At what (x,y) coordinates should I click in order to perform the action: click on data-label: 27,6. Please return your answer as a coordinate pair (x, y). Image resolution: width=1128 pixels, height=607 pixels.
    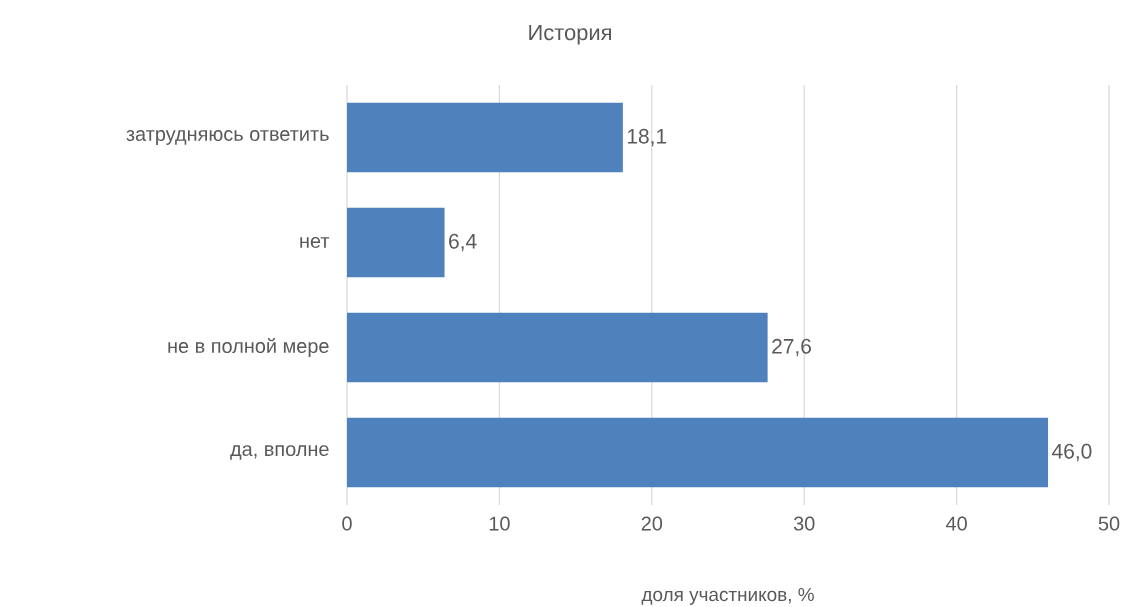
    Looking at the image, I should click on (791, 347).